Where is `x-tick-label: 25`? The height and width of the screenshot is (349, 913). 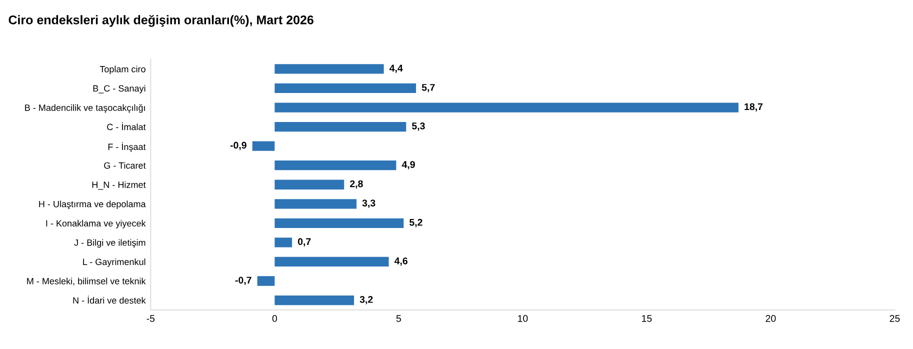
x-tick-label: 25 is located at coordinates (895, 318).